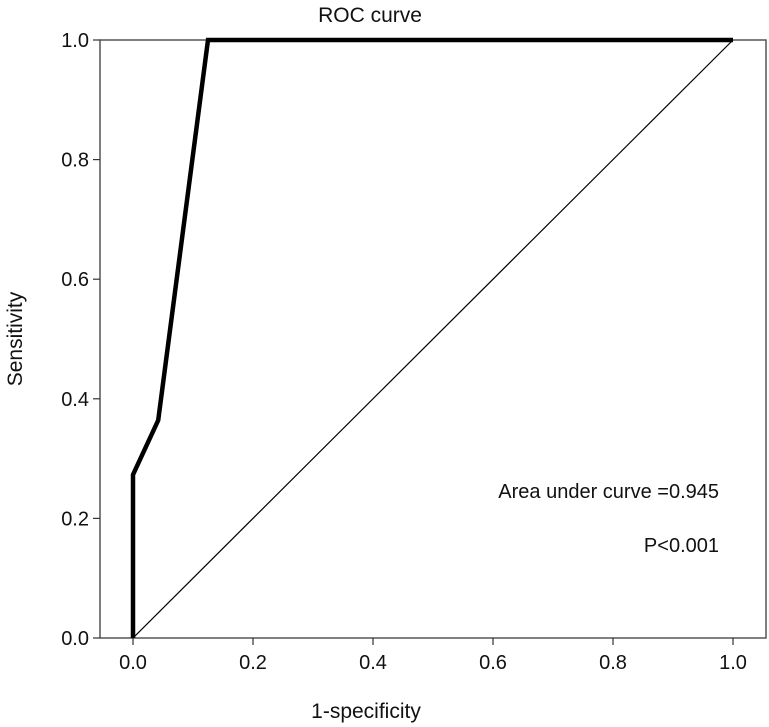 The width and height of the screenshot is (769, 727). I want to click on x-axis-ticks: 0.0 0.2 0.4 0.6 0.8 1.0, so click(433, 656).